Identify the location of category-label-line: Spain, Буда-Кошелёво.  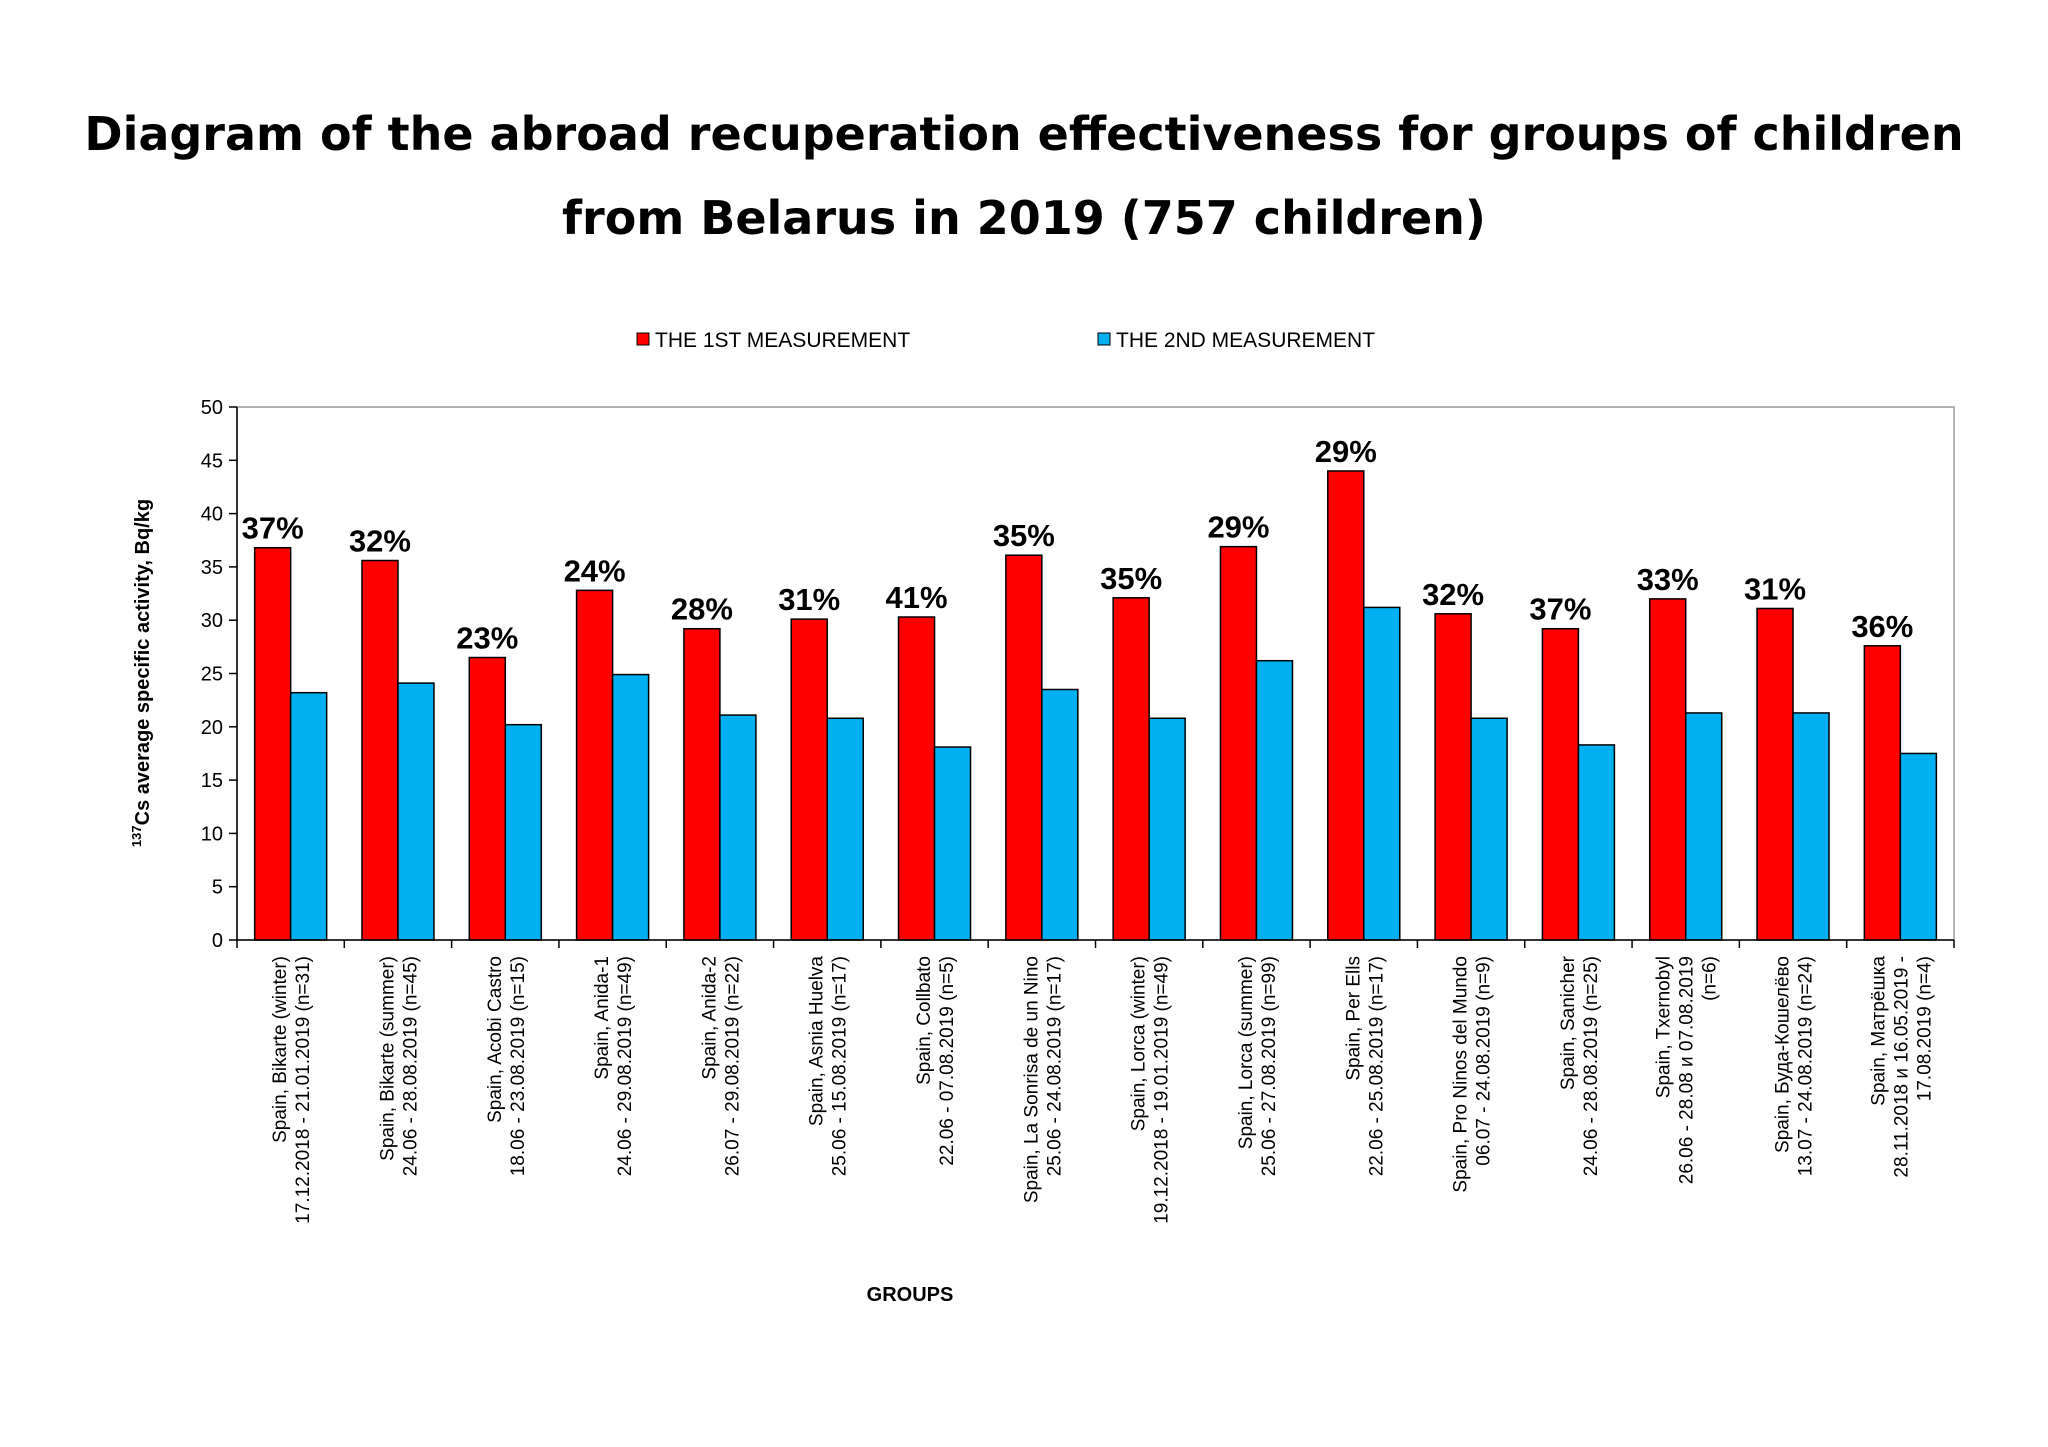
(1783, 1054).